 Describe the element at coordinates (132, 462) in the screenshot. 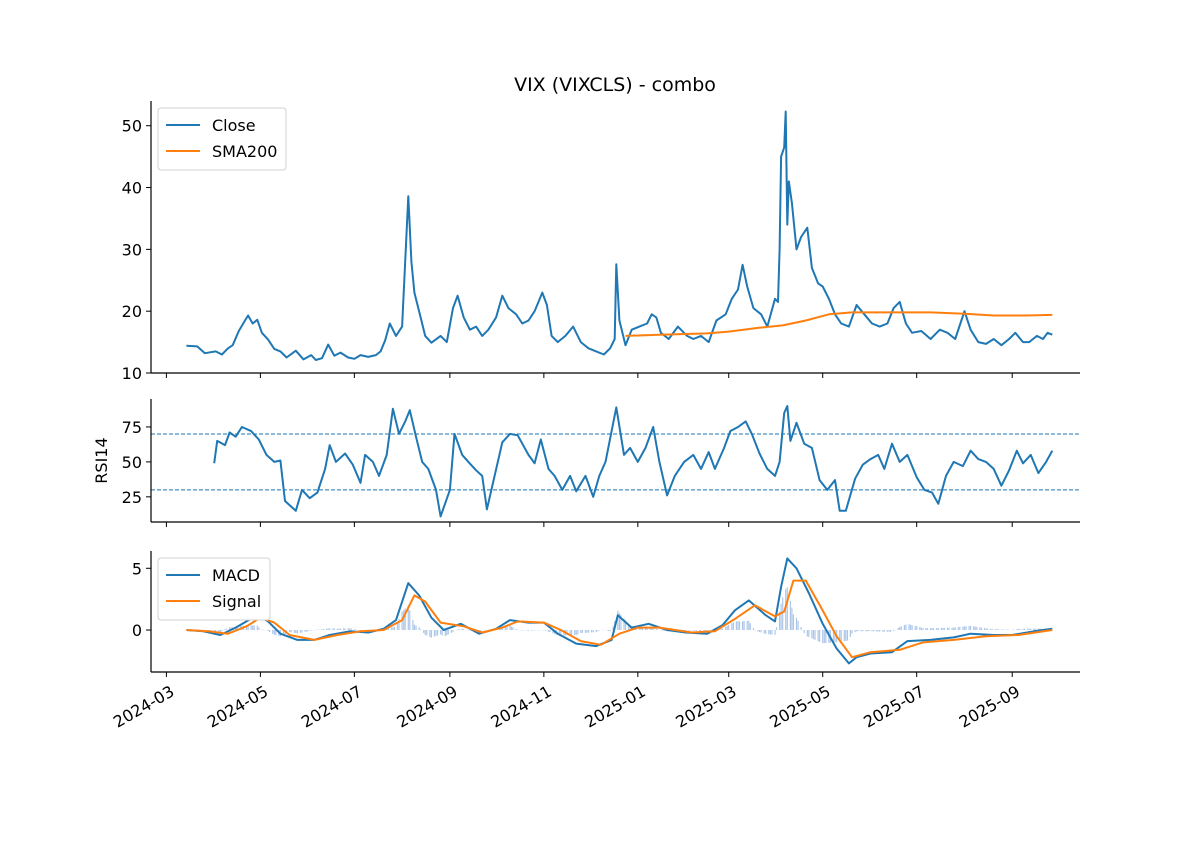

I see `y-tick-label: 50` at that location.